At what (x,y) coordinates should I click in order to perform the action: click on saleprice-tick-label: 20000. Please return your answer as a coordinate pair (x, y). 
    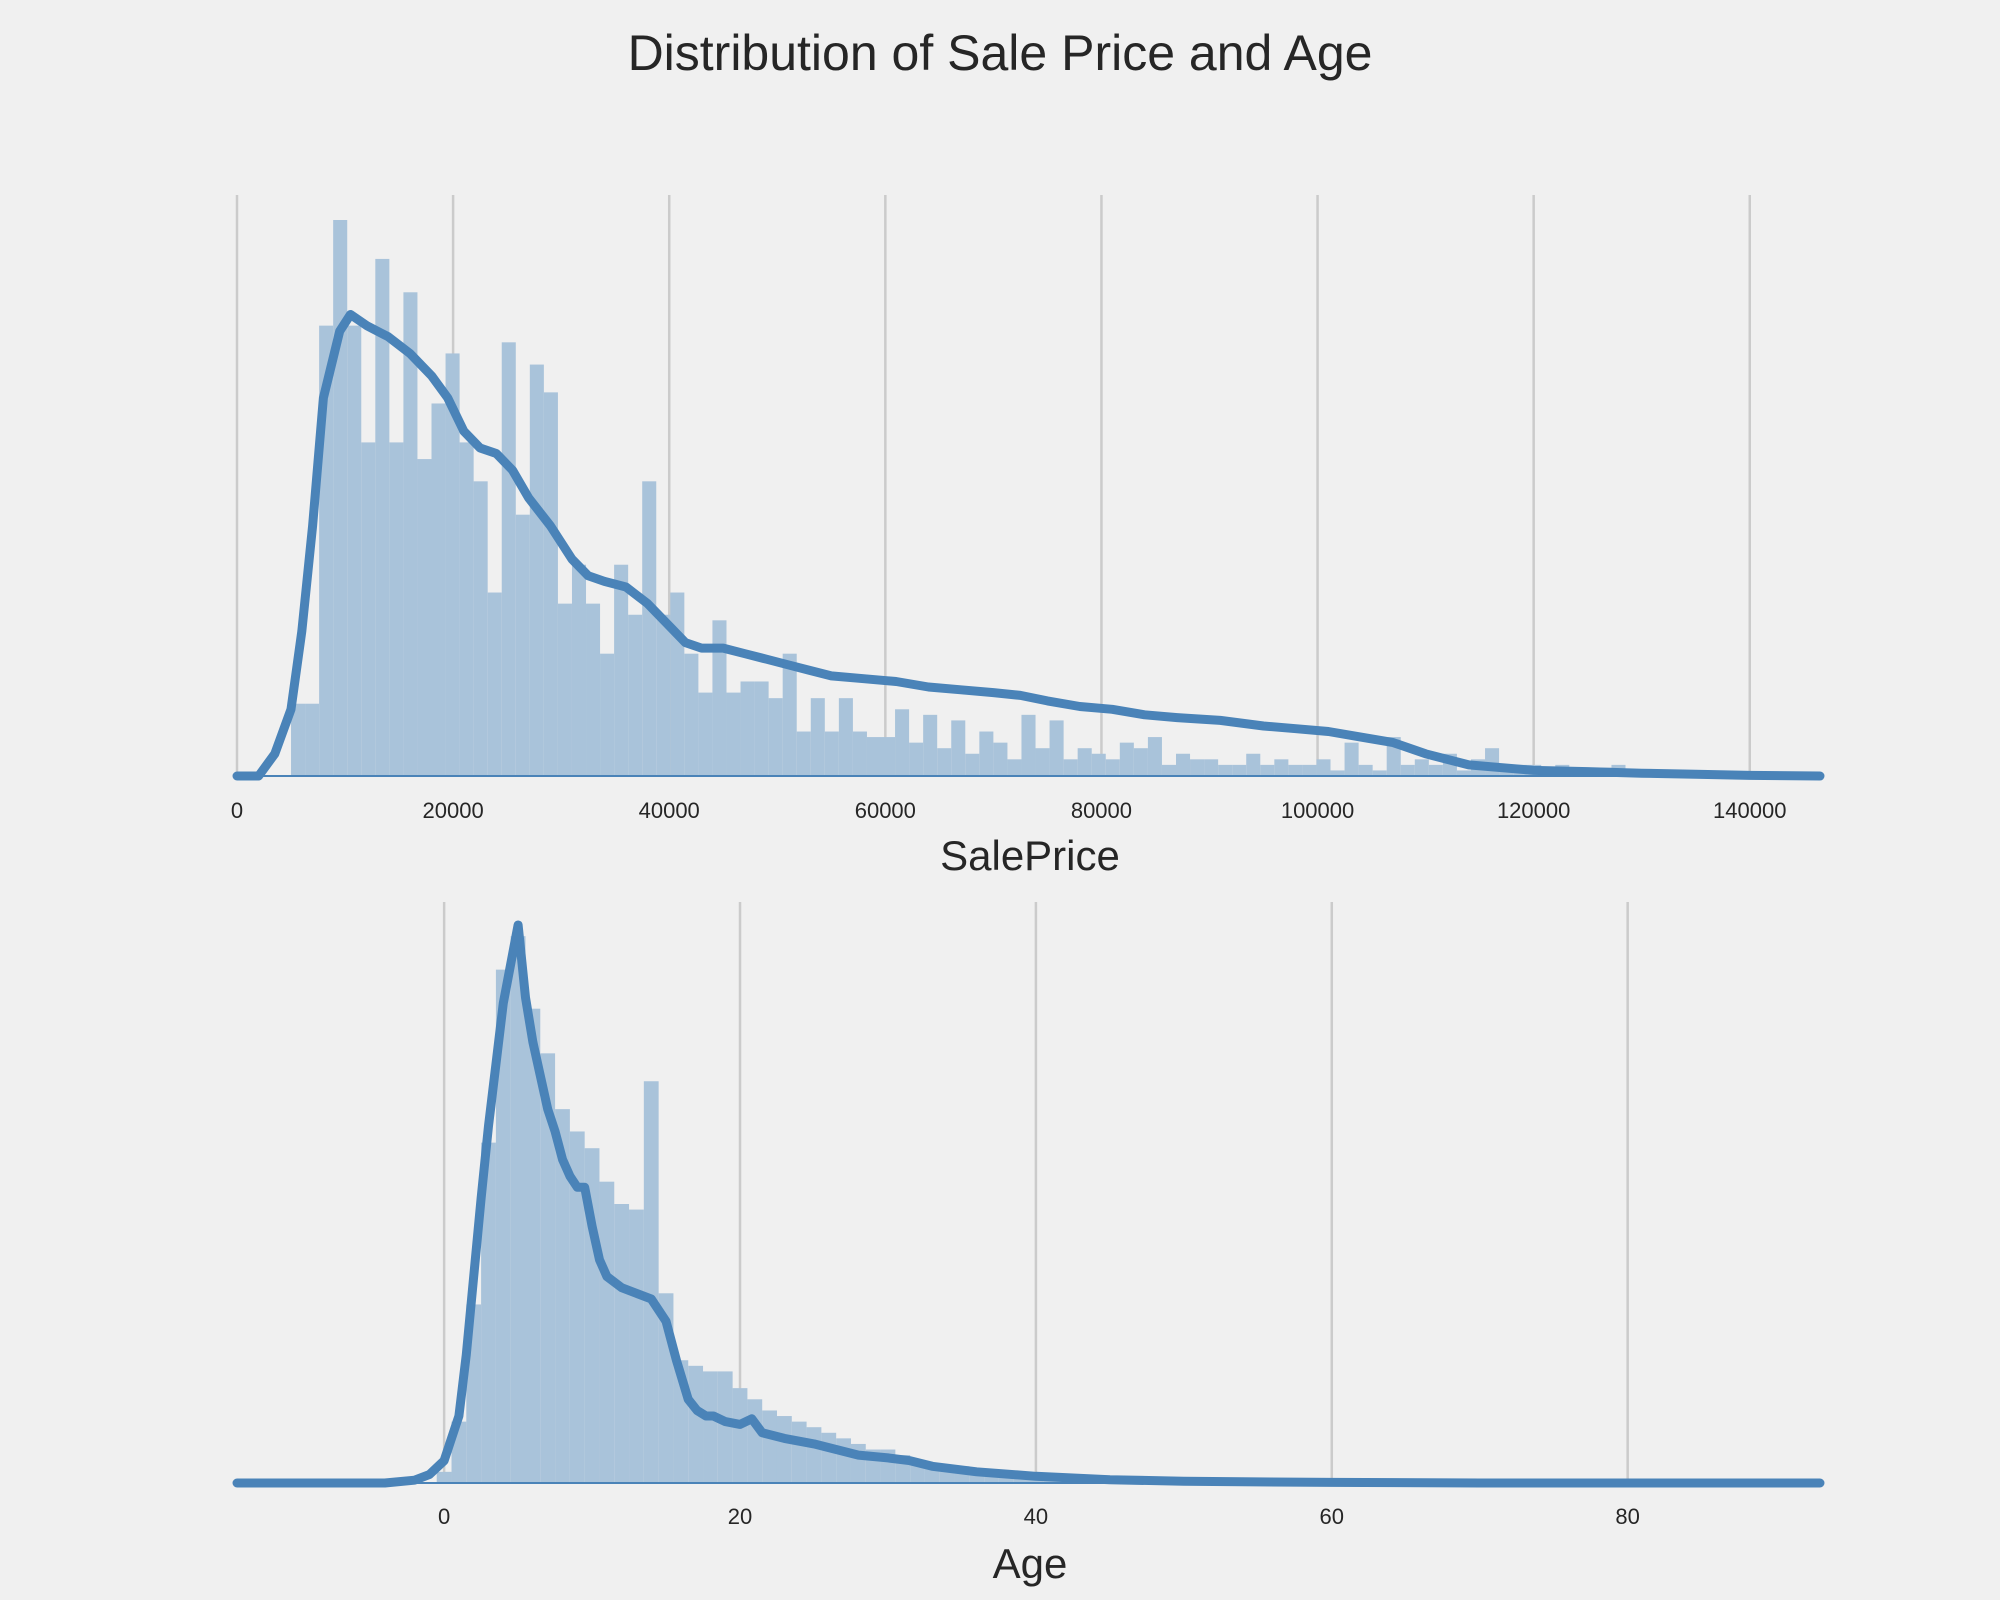
    Looking at the image, I should click on (453, 810).